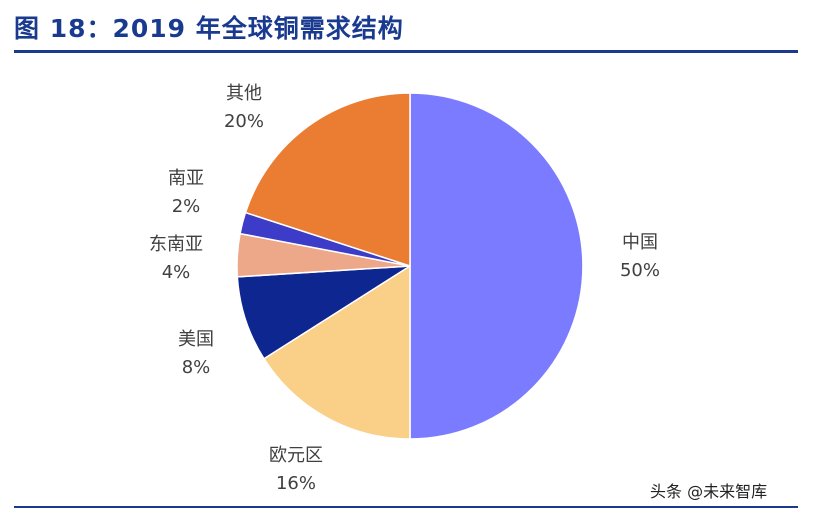  What do you see at coordinates (296, 455) in the screenshot?
I see `slice-label-1: 欧元区` at bounding box center [296, 455].